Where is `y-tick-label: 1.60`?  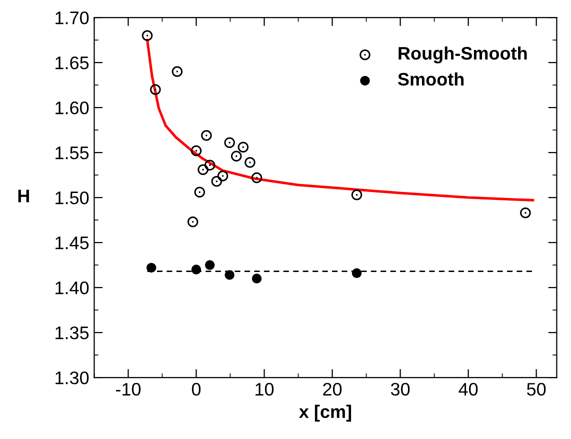
y-tick-label: 1.60 is located at coordinates (72, 107).